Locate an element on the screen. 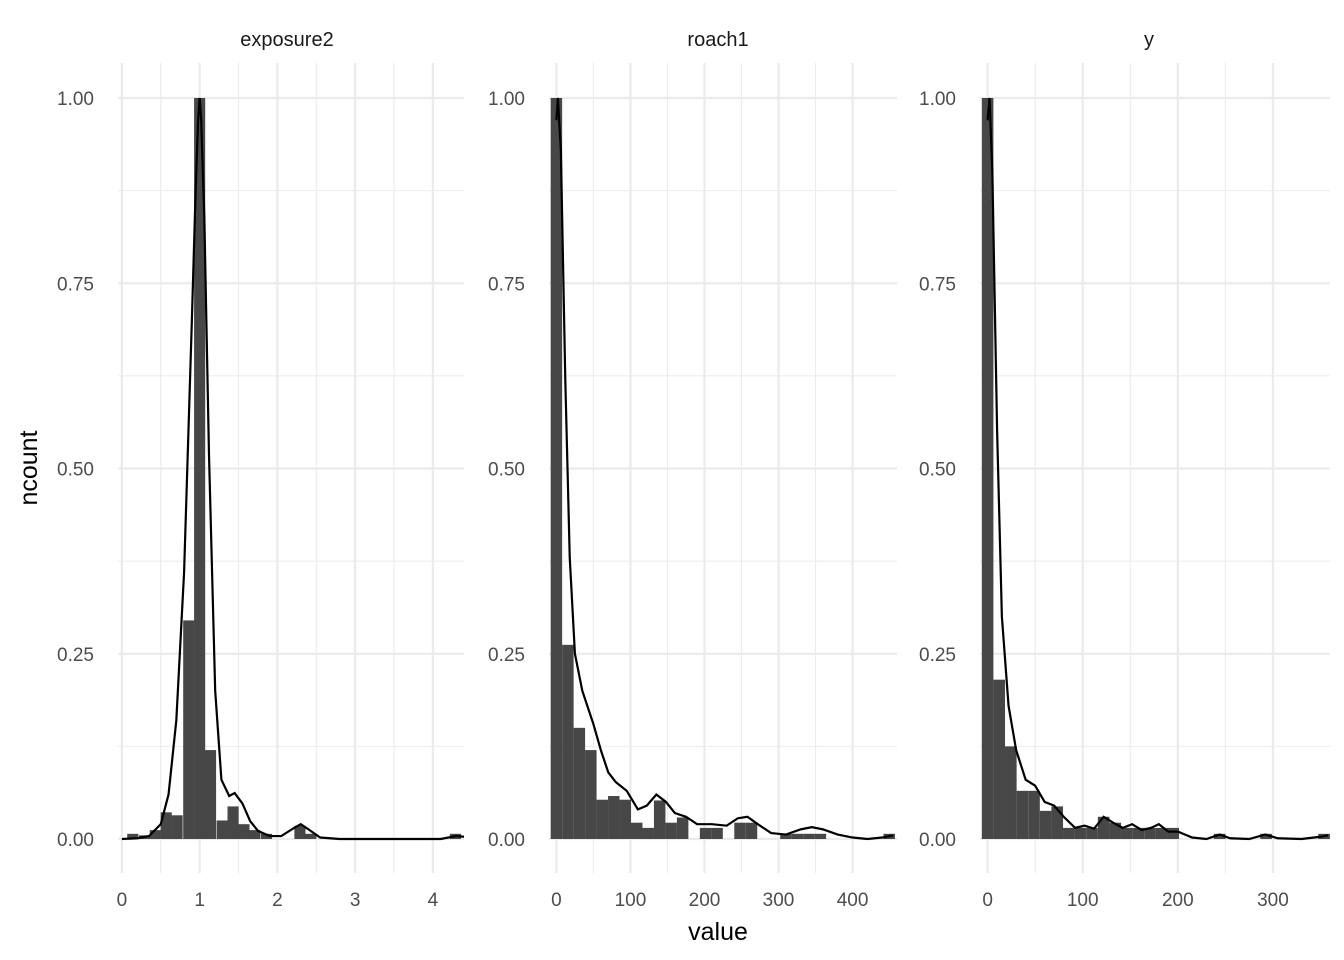 This screenshot has height=960, width=1344. x-tick-label: 100 is located at coordinates (631, 900).